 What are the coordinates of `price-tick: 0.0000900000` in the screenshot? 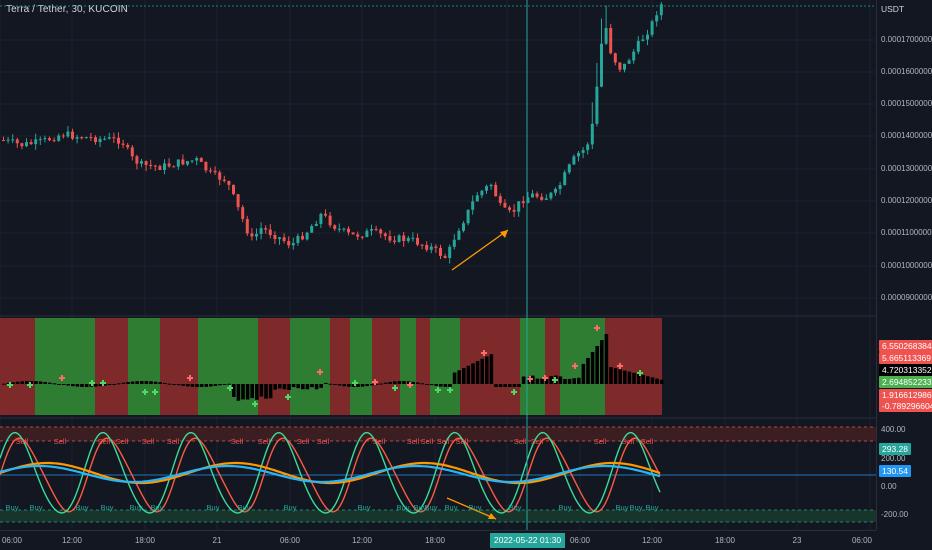 It's located at (906, 297).